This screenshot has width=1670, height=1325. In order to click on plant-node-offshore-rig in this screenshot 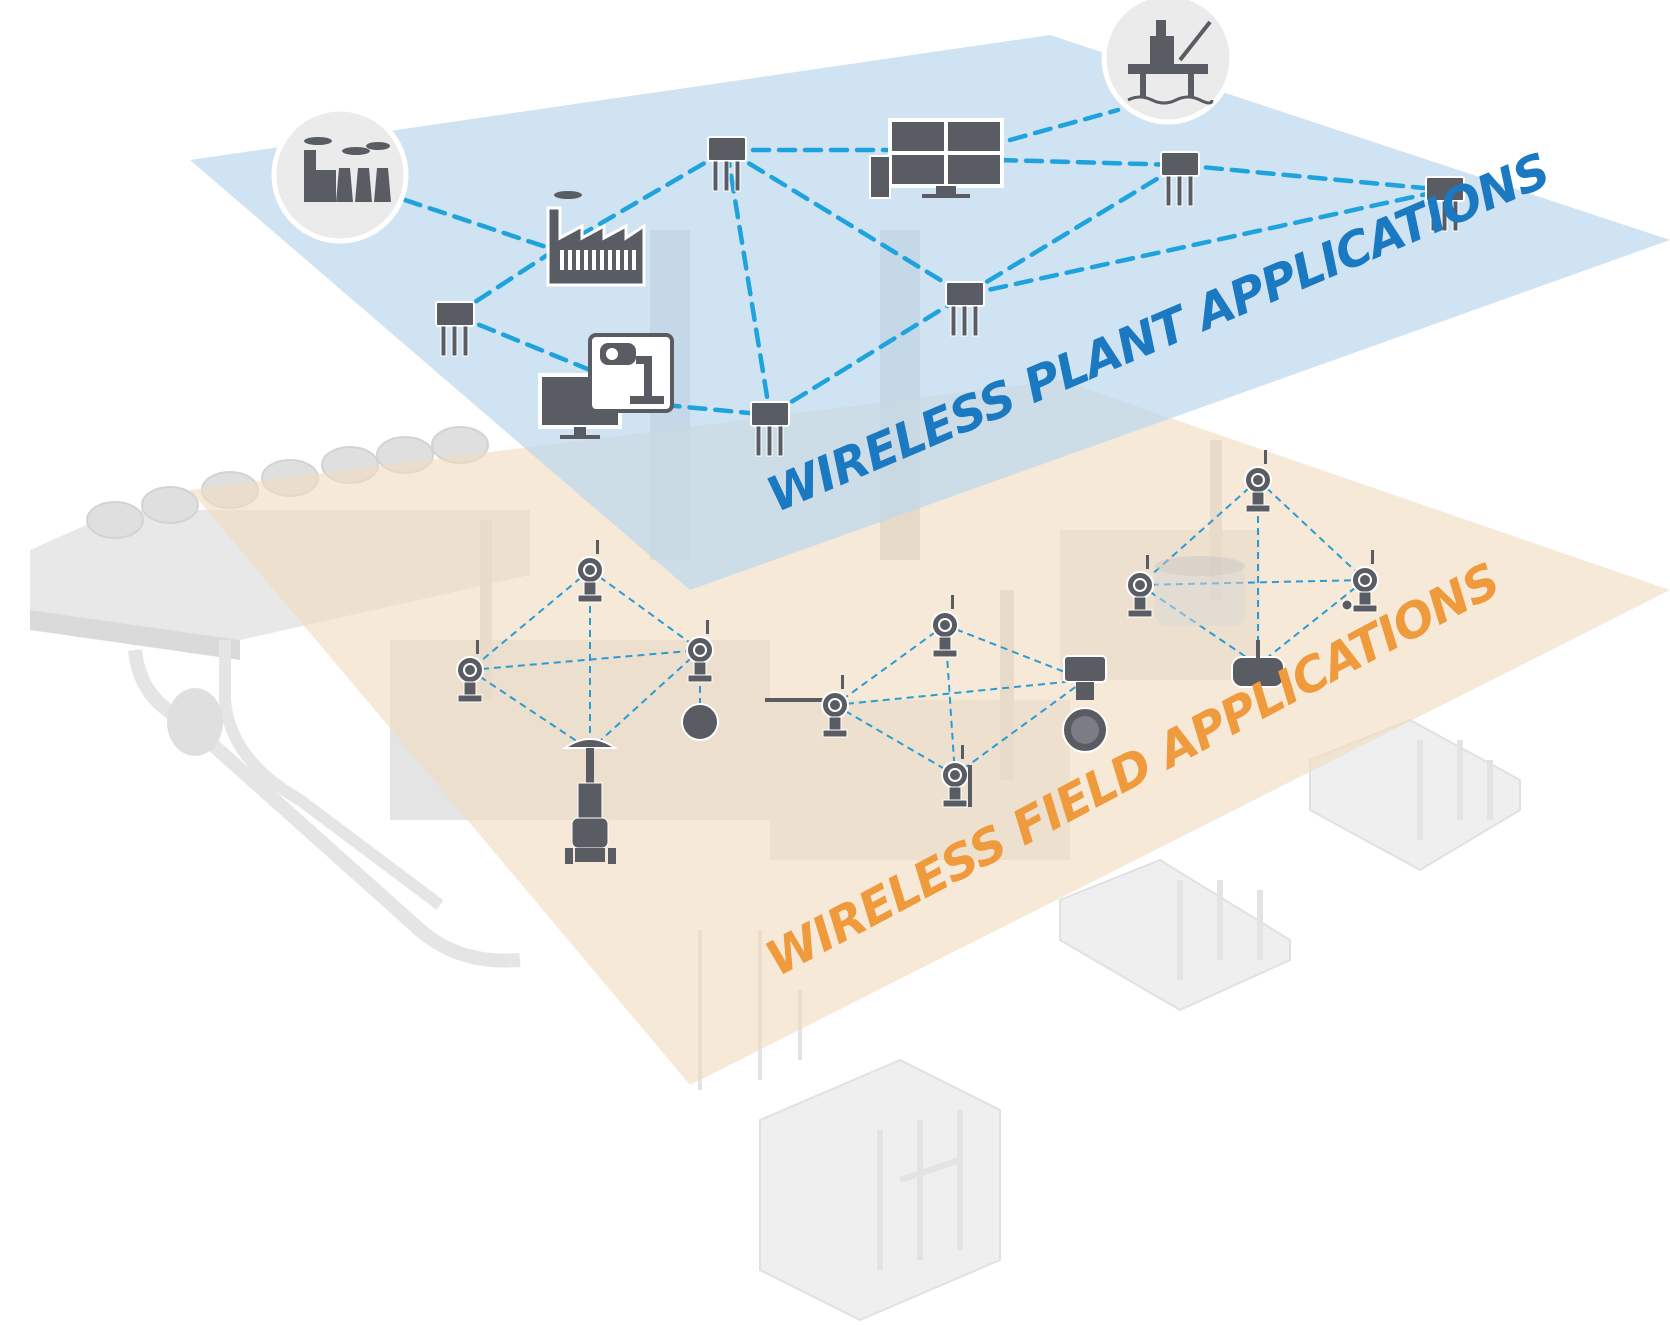, I will do `click(1168, 62)`.